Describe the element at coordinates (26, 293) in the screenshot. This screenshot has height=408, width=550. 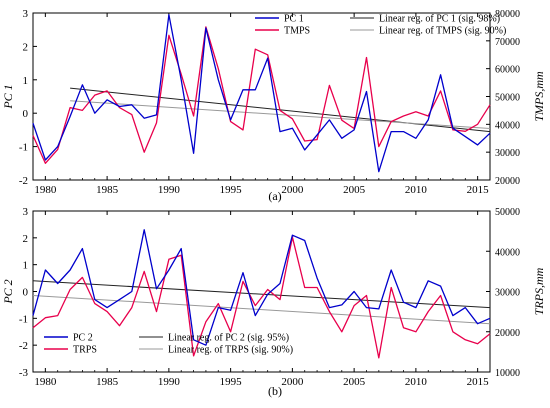
I see `chart-b-y-left-tick-label: 0` at that location.